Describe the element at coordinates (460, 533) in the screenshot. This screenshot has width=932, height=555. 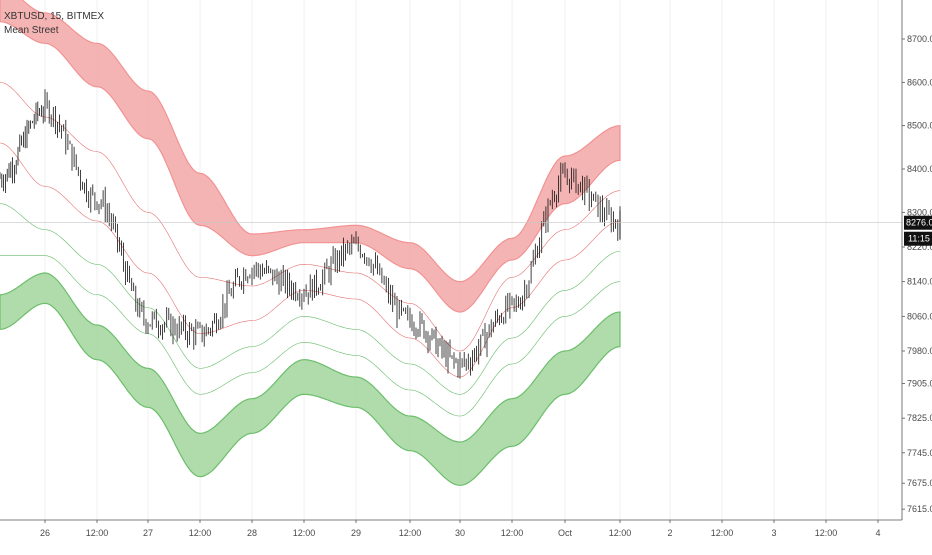
I see `x-tick-label-8: 30` at that location.